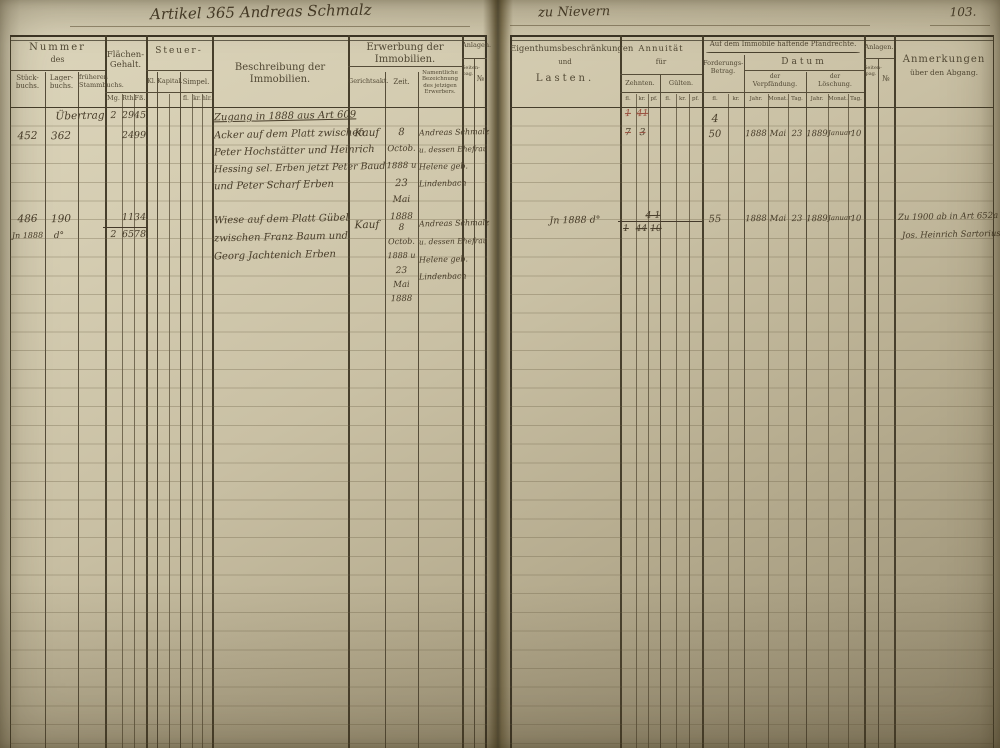 The image size is (1000, 748). Describe the element at coordinates (61, 82) in the screenshot. I see `col-header-lagerbuchs: Lager-buchs.` at that location.